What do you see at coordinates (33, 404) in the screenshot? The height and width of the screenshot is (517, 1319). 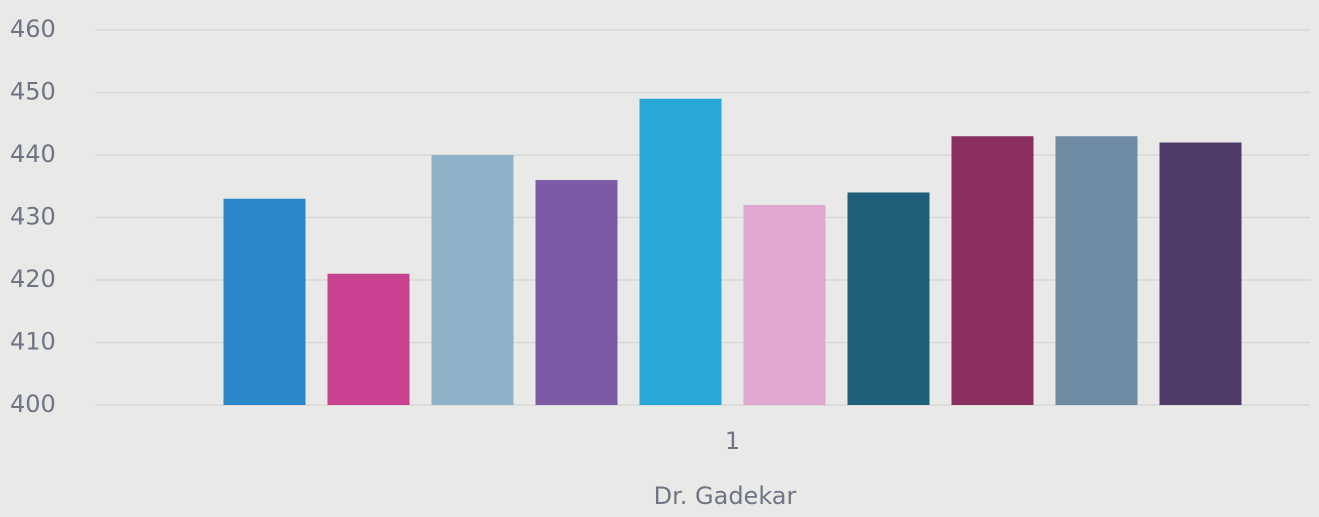 I see `y-tick-label: 400` at bounding box center [33, 404].